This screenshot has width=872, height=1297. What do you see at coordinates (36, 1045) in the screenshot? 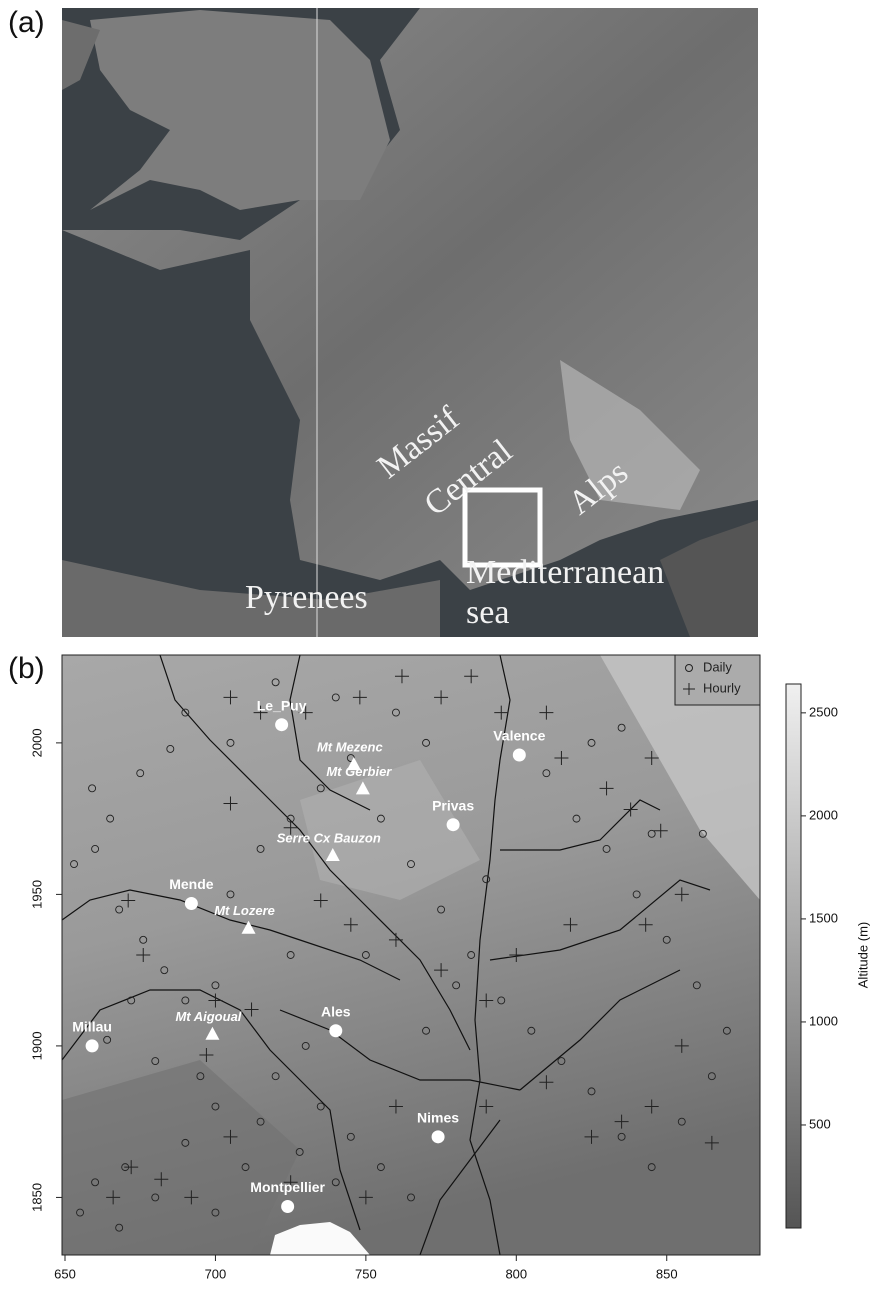
I see `y-tick-label: 1900` at bounding box center [36, 1045].